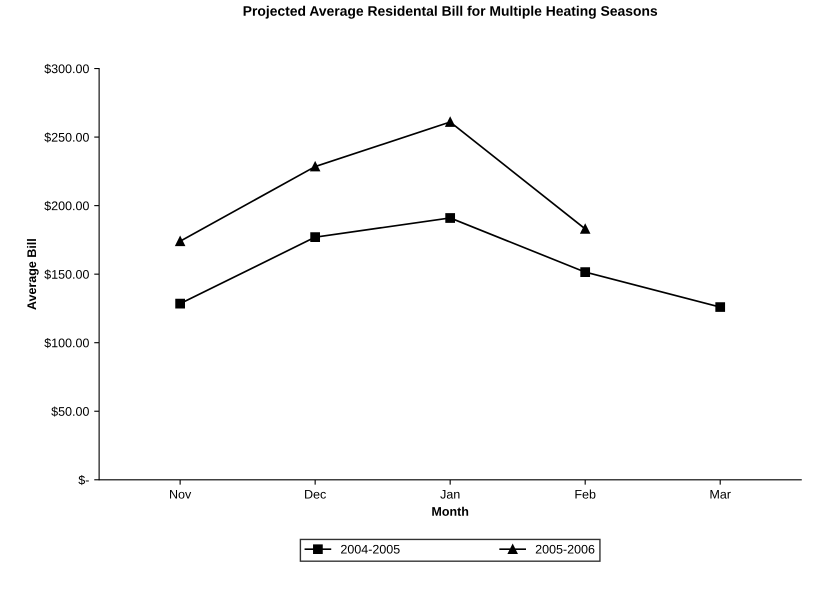 The image size is (826, 596). I want to click on x-tick-label: Feb, so click(585, 494).